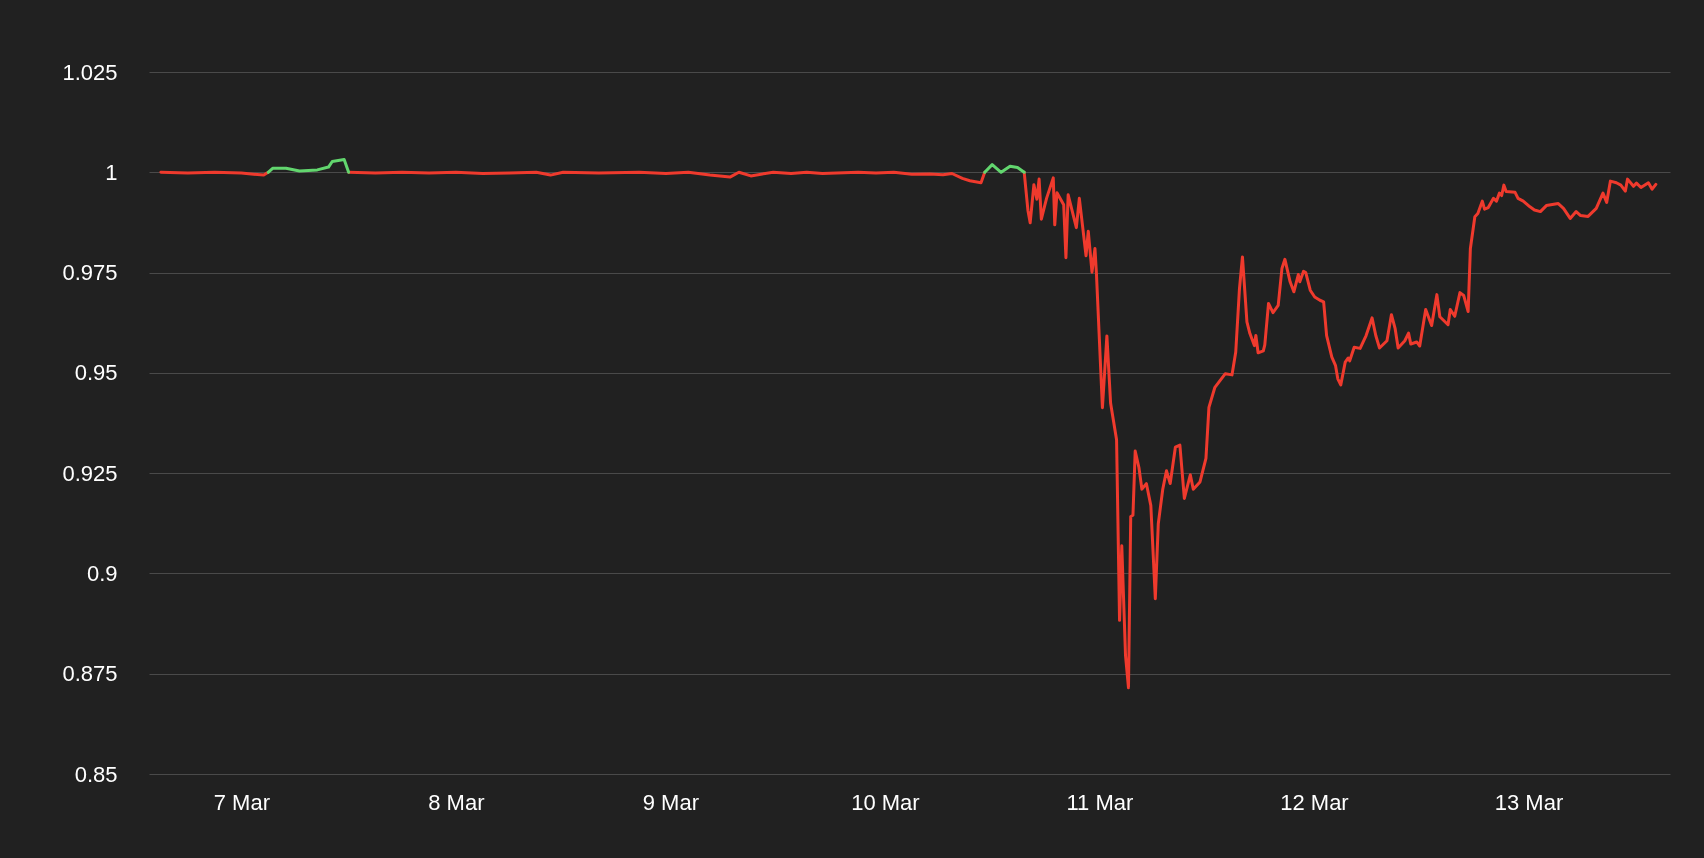 The height and width of the screenshot is (858, 1704). What do you see at coordinates (885, 802) in the screenshot?
I see `x-tick-label: 10 Mar` at bounding box center [885, 802].